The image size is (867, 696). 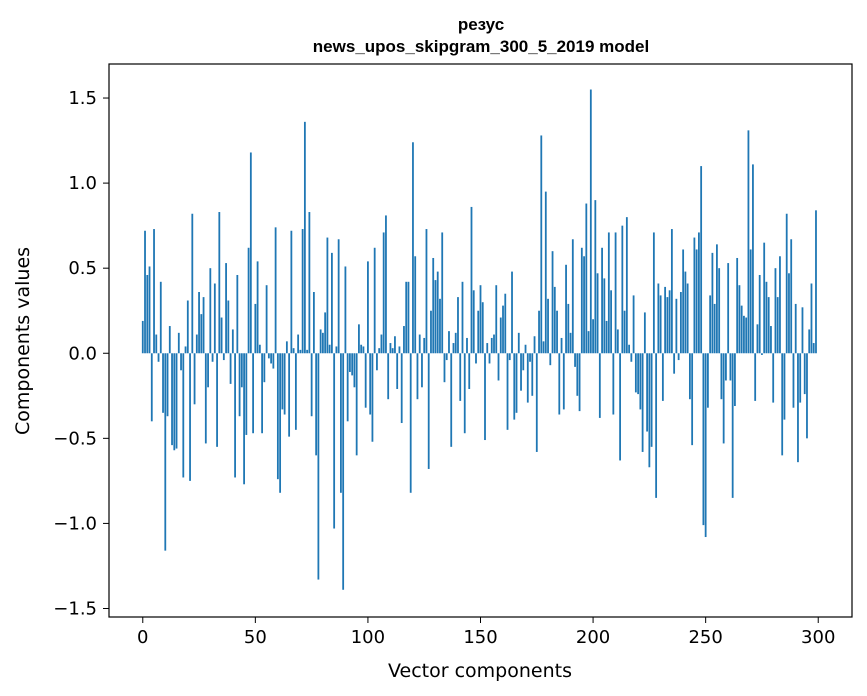 What do you see at coordinates (818, 637) in the screenshot?
I see `x-tick-label: 300` at bounding box center [818, 637].